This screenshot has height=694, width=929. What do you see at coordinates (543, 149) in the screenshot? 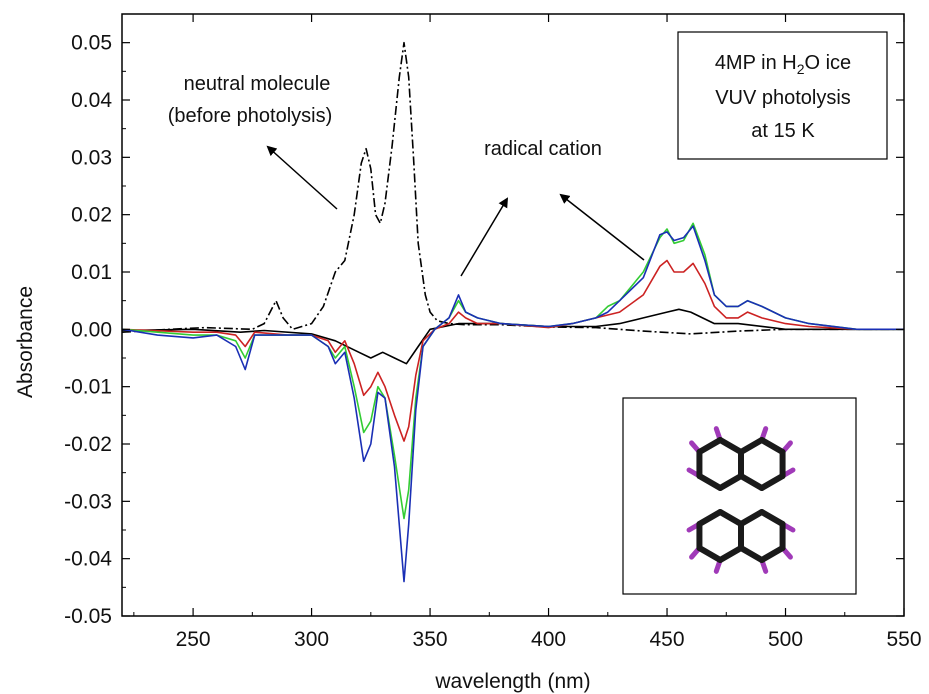
I see `radical-cation-label: radical cation` at bounding box center [543, 149].